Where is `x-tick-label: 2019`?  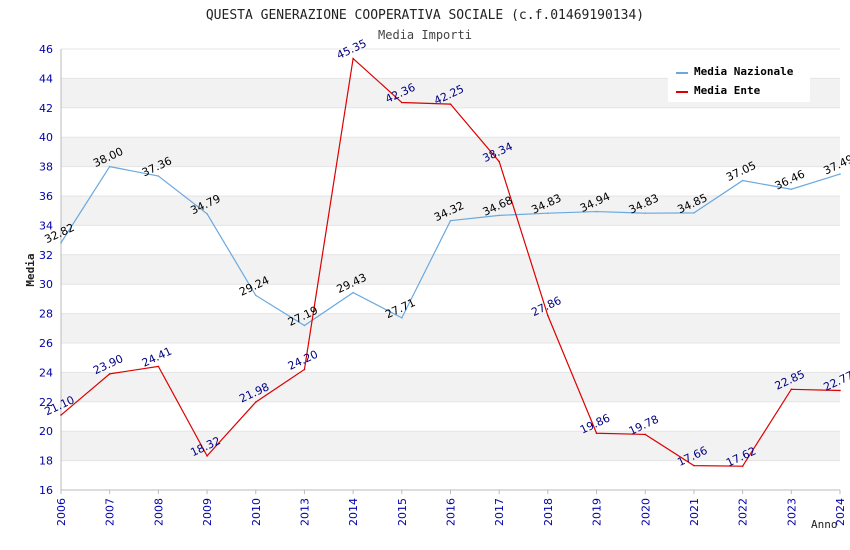 x-tick-label: 2019 is located at coordinates (597, 512).